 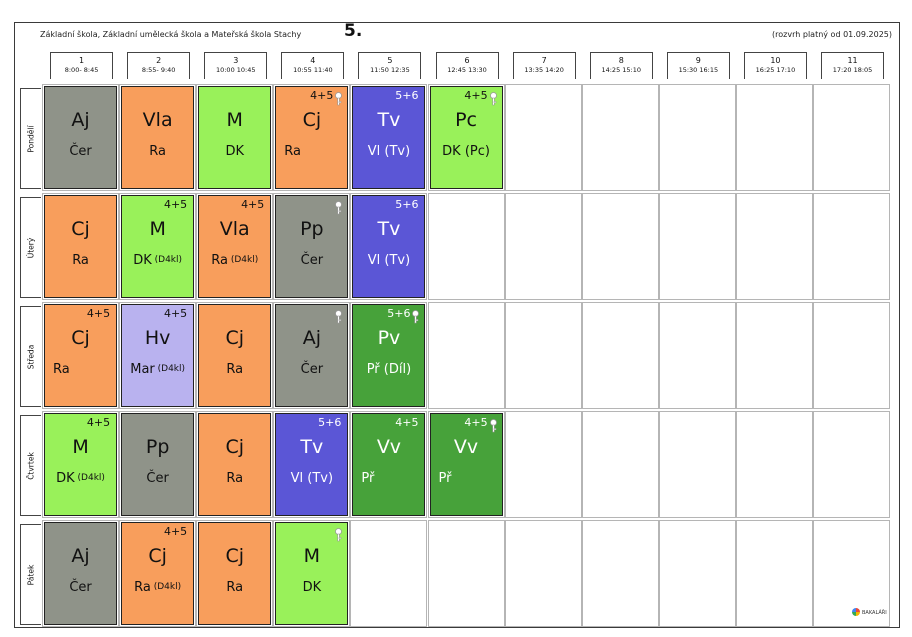 I want to click on lesson-card: 4+5 Pc DK (Pc), so click(x=466, y=137).